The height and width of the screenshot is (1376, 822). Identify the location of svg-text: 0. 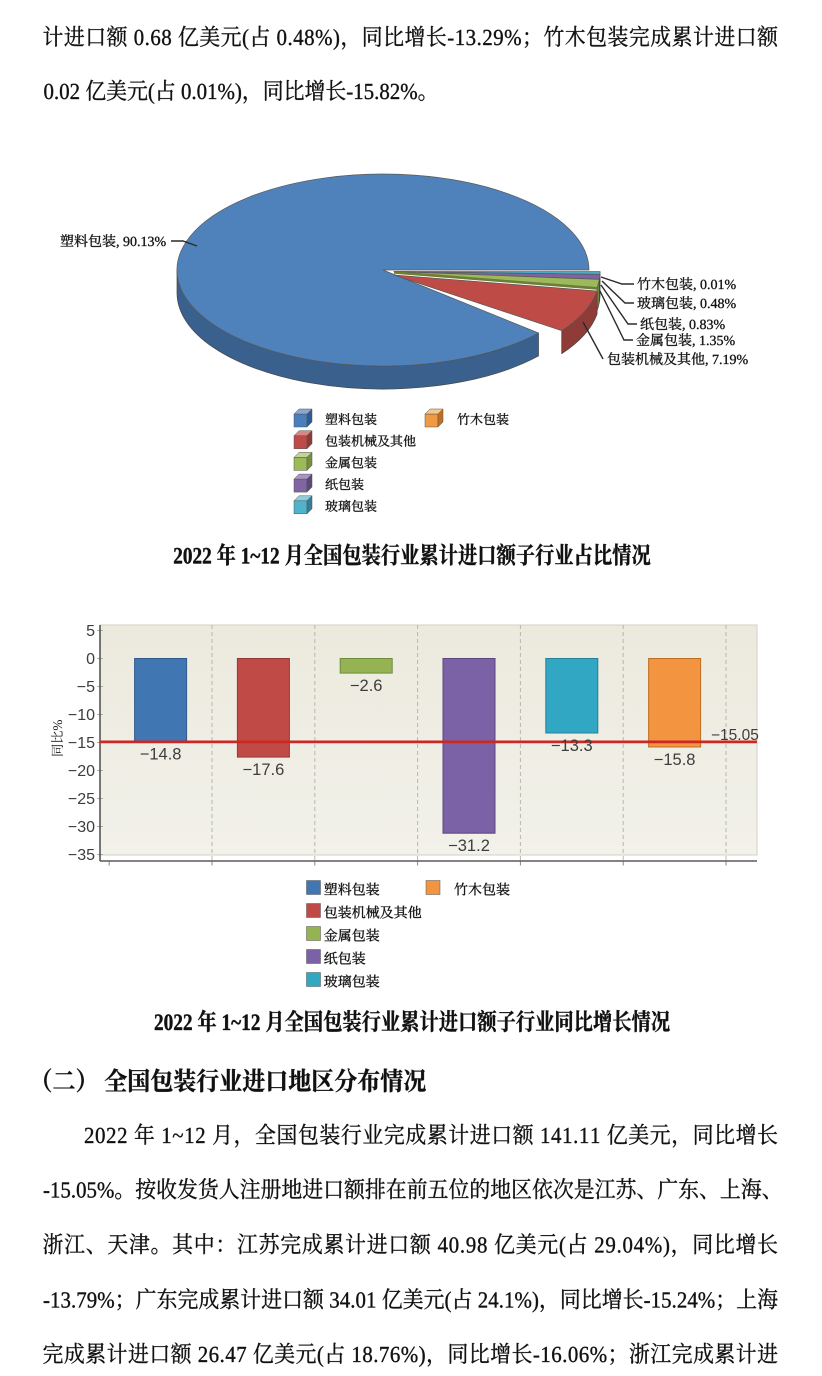
(90, 659).